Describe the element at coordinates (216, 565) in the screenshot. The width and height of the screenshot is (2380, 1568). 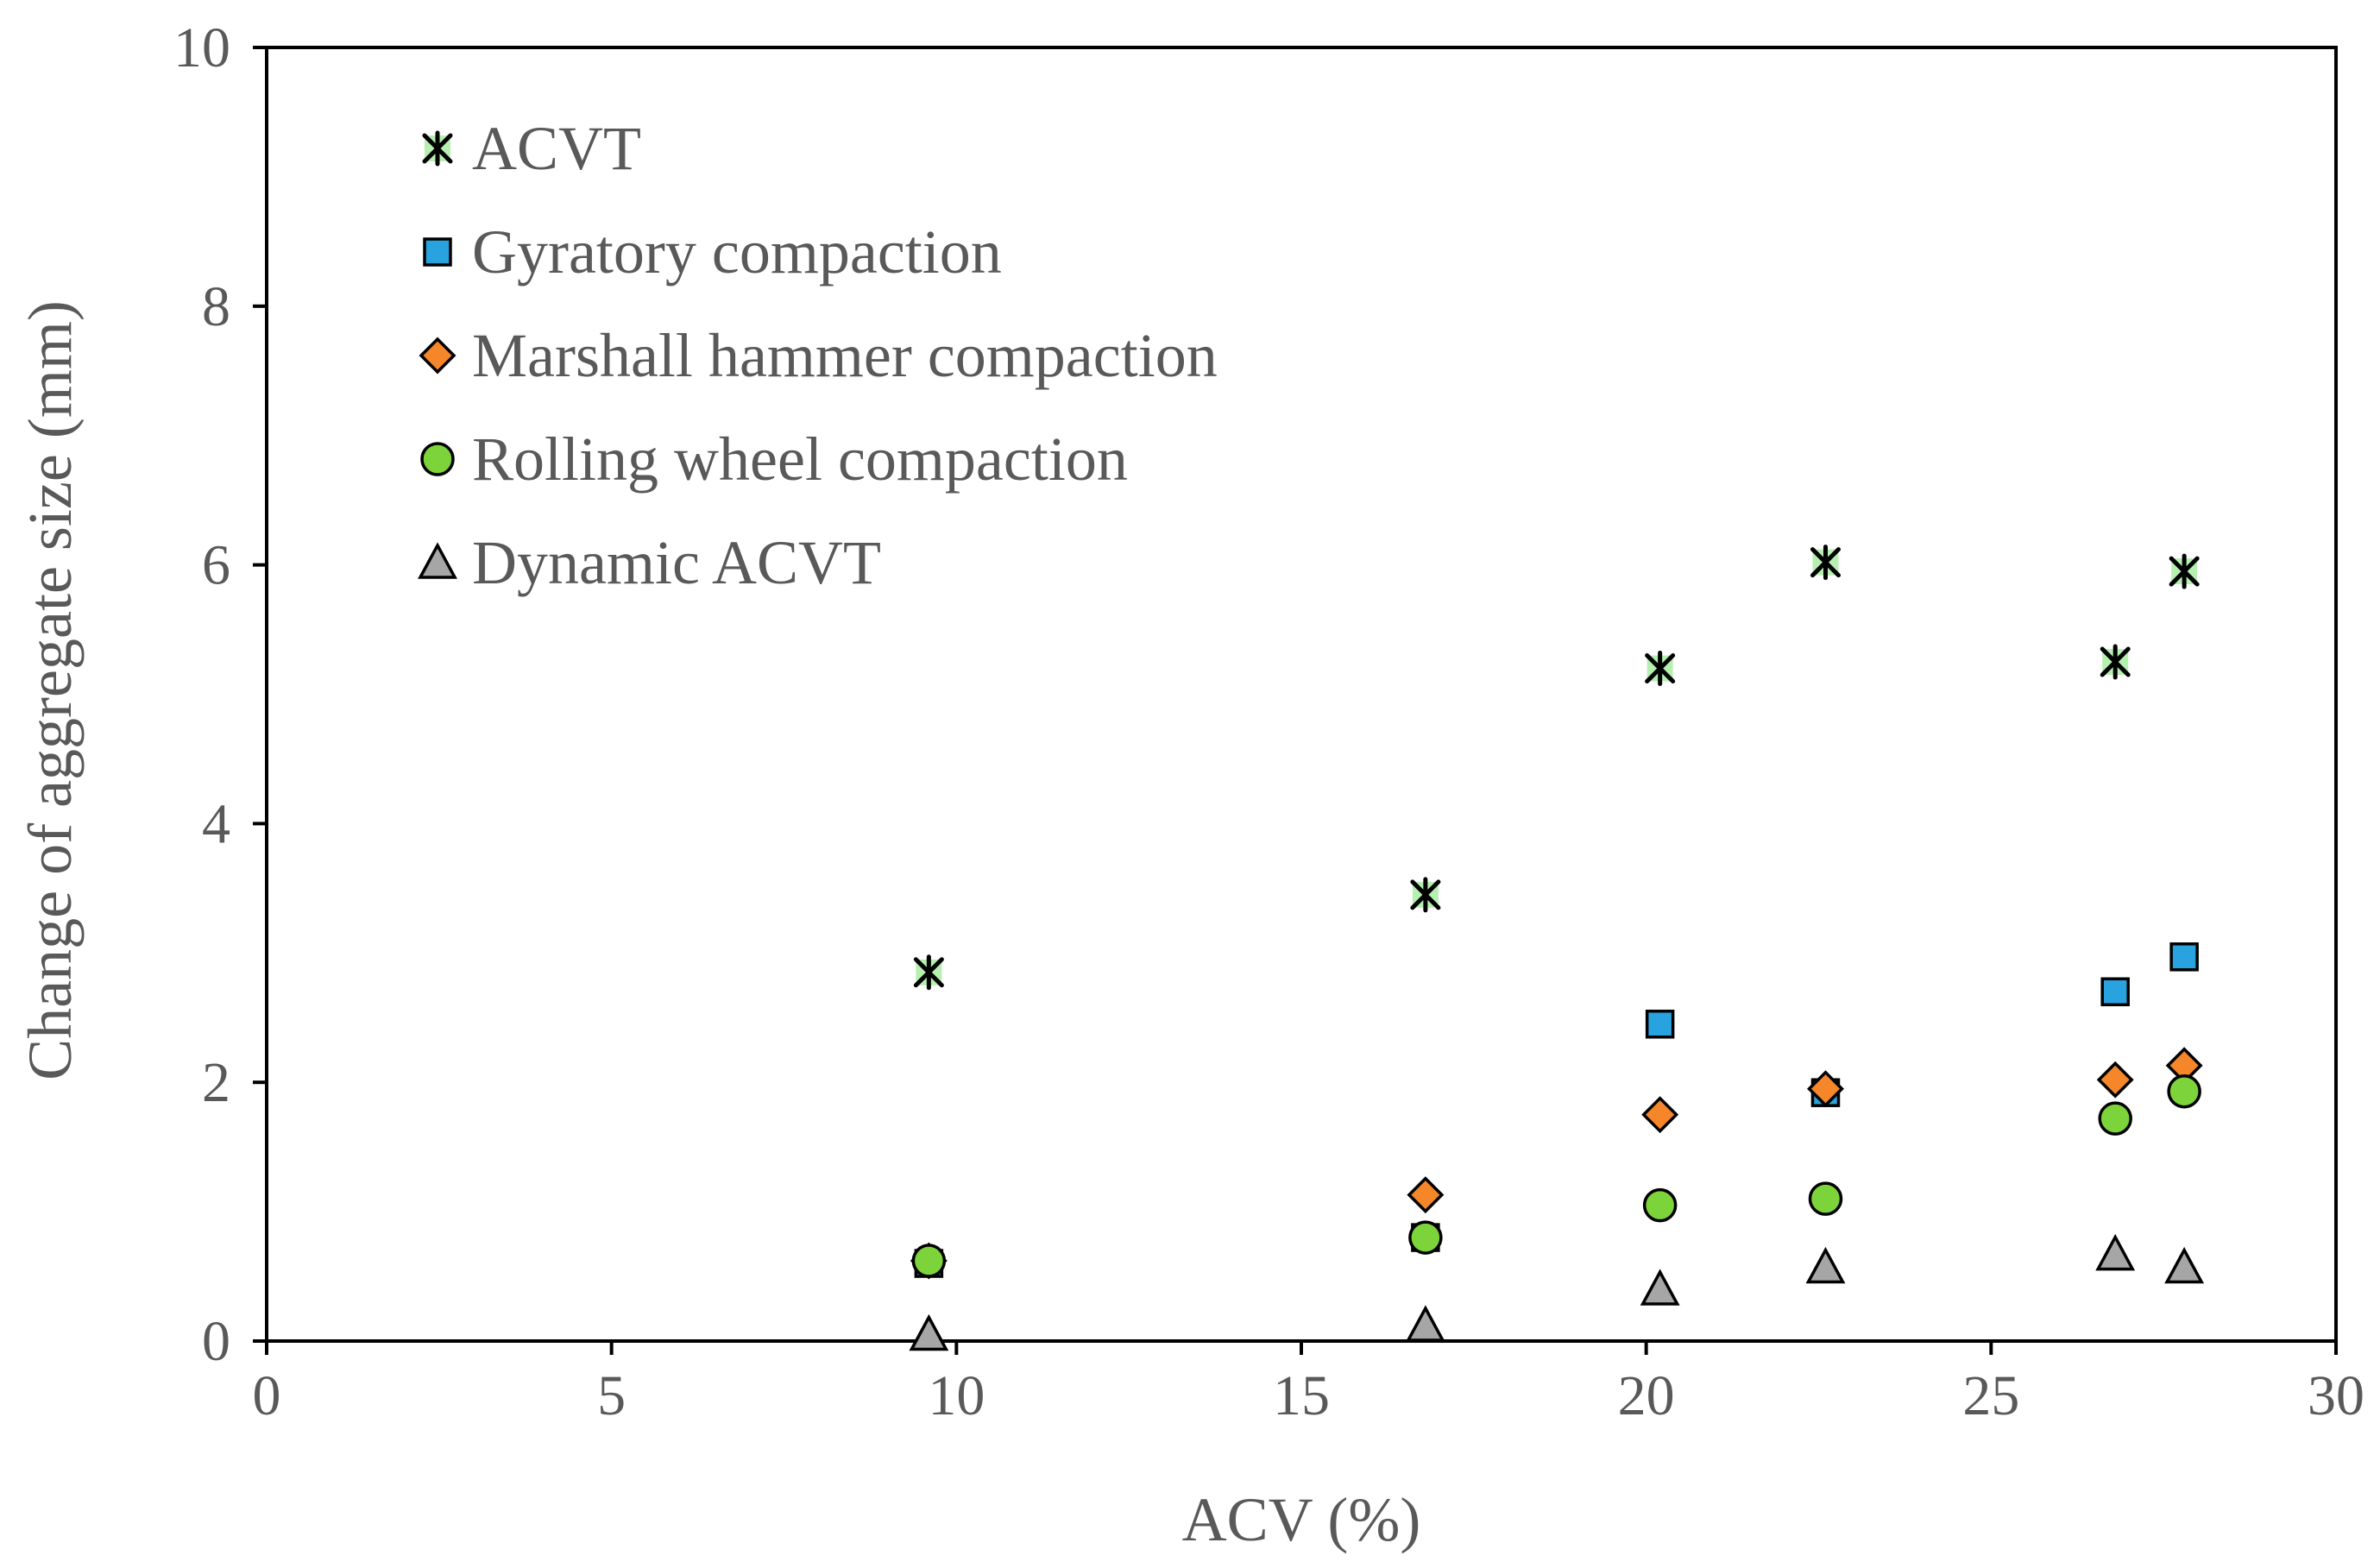
I see `y-tick-label: 6` at that location.